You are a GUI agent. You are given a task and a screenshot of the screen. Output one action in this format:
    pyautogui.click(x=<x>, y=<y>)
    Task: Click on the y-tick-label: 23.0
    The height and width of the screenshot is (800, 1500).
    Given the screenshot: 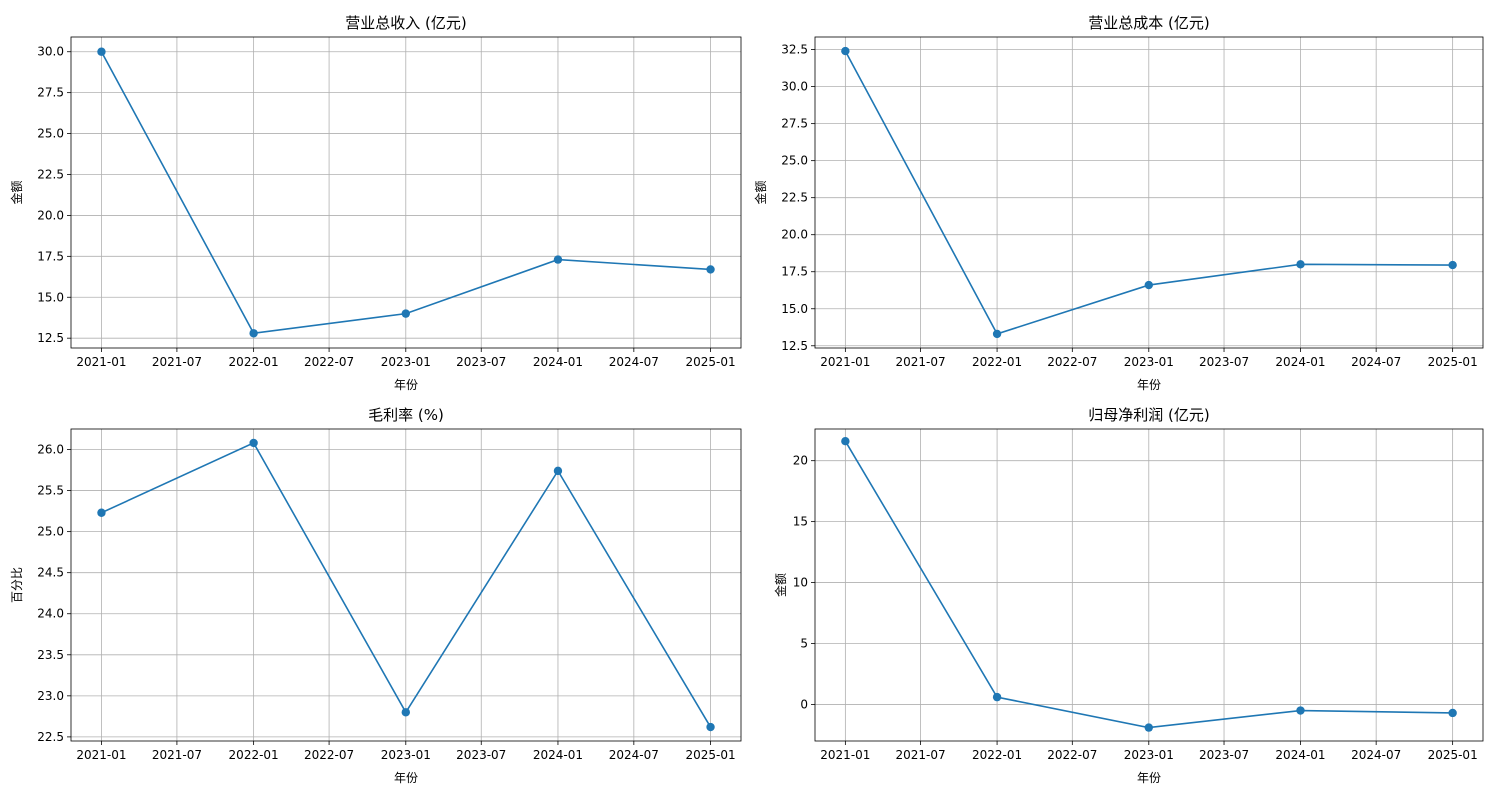 What is the action you would take?
    pyautogui.click(x=50, y=696)
    